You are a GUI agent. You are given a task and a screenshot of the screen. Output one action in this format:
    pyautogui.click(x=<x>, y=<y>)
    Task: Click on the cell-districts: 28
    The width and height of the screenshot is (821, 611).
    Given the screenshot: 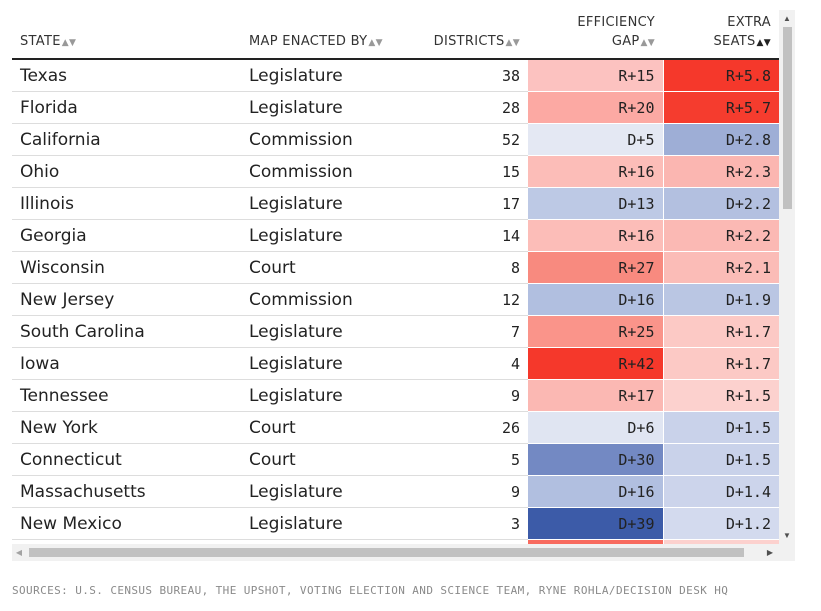 What is the action you would take?
    pyautogui.click(x=470, y=107)
    